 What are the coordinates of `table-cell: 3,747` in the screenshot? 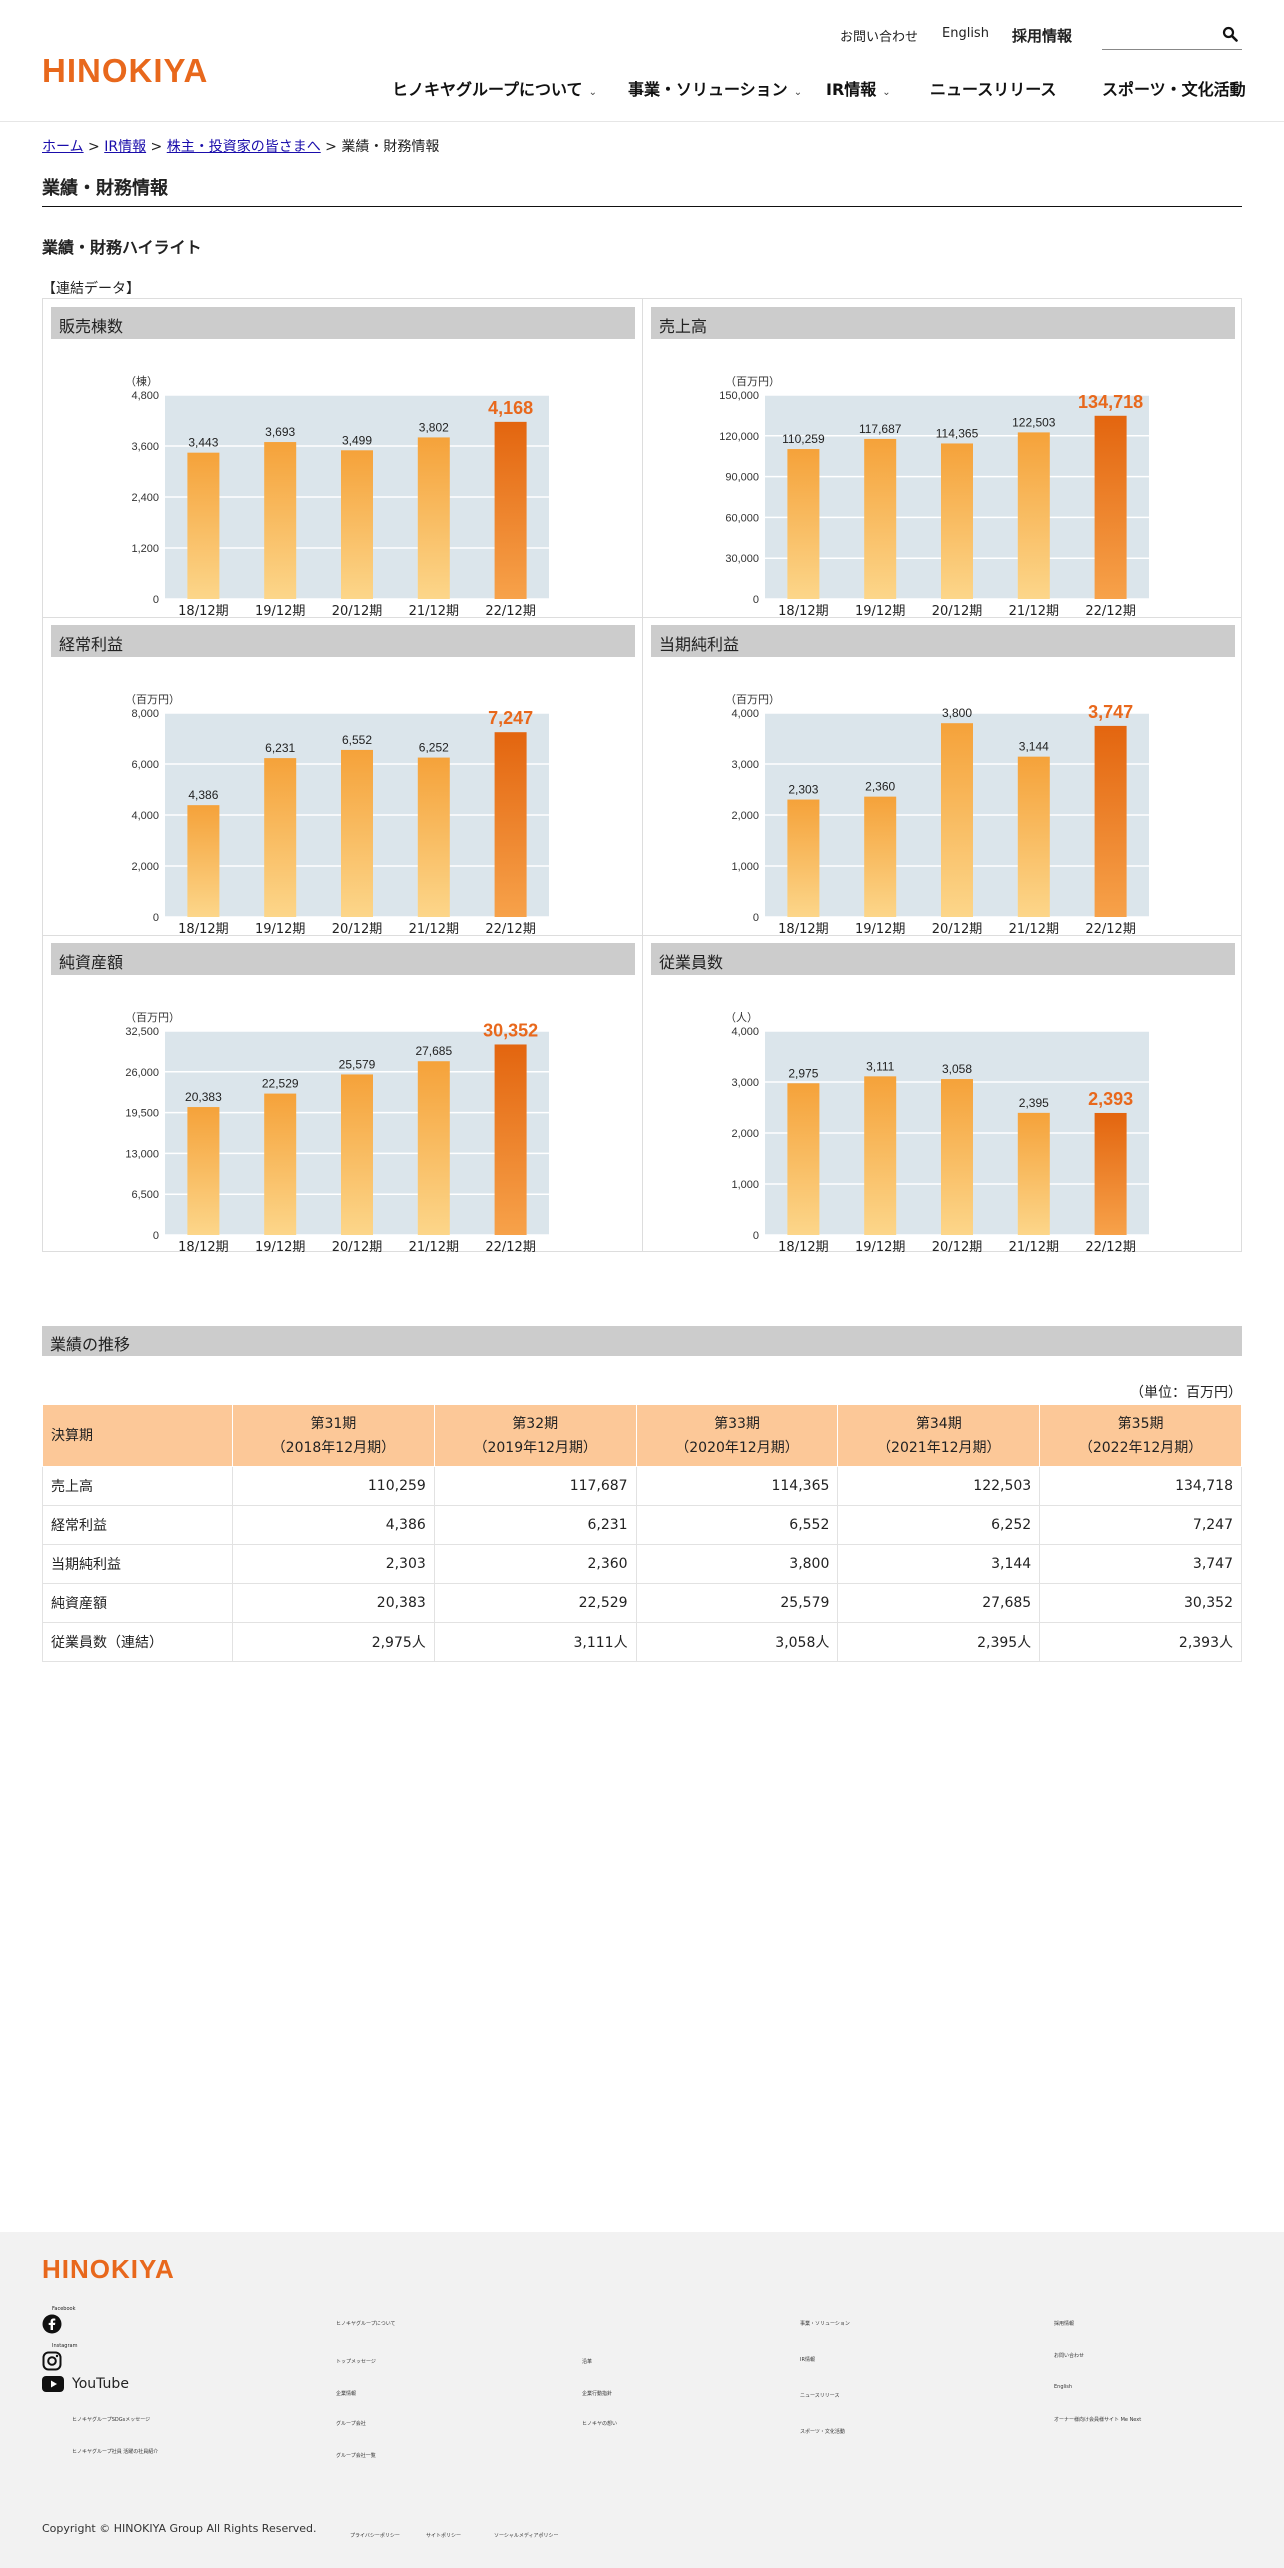 It's located at (1140, 1564).